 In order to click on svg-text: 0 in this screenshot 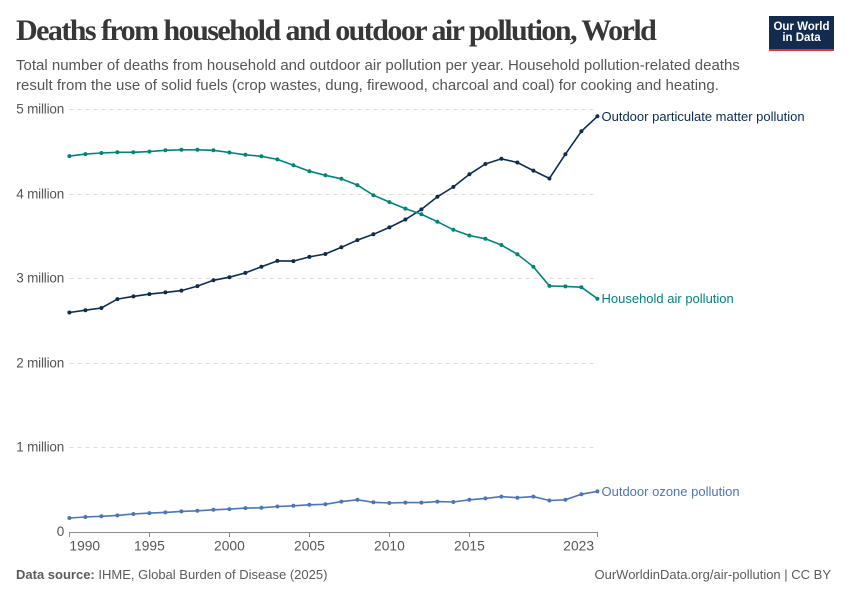, I will do `click(60, 531)`.